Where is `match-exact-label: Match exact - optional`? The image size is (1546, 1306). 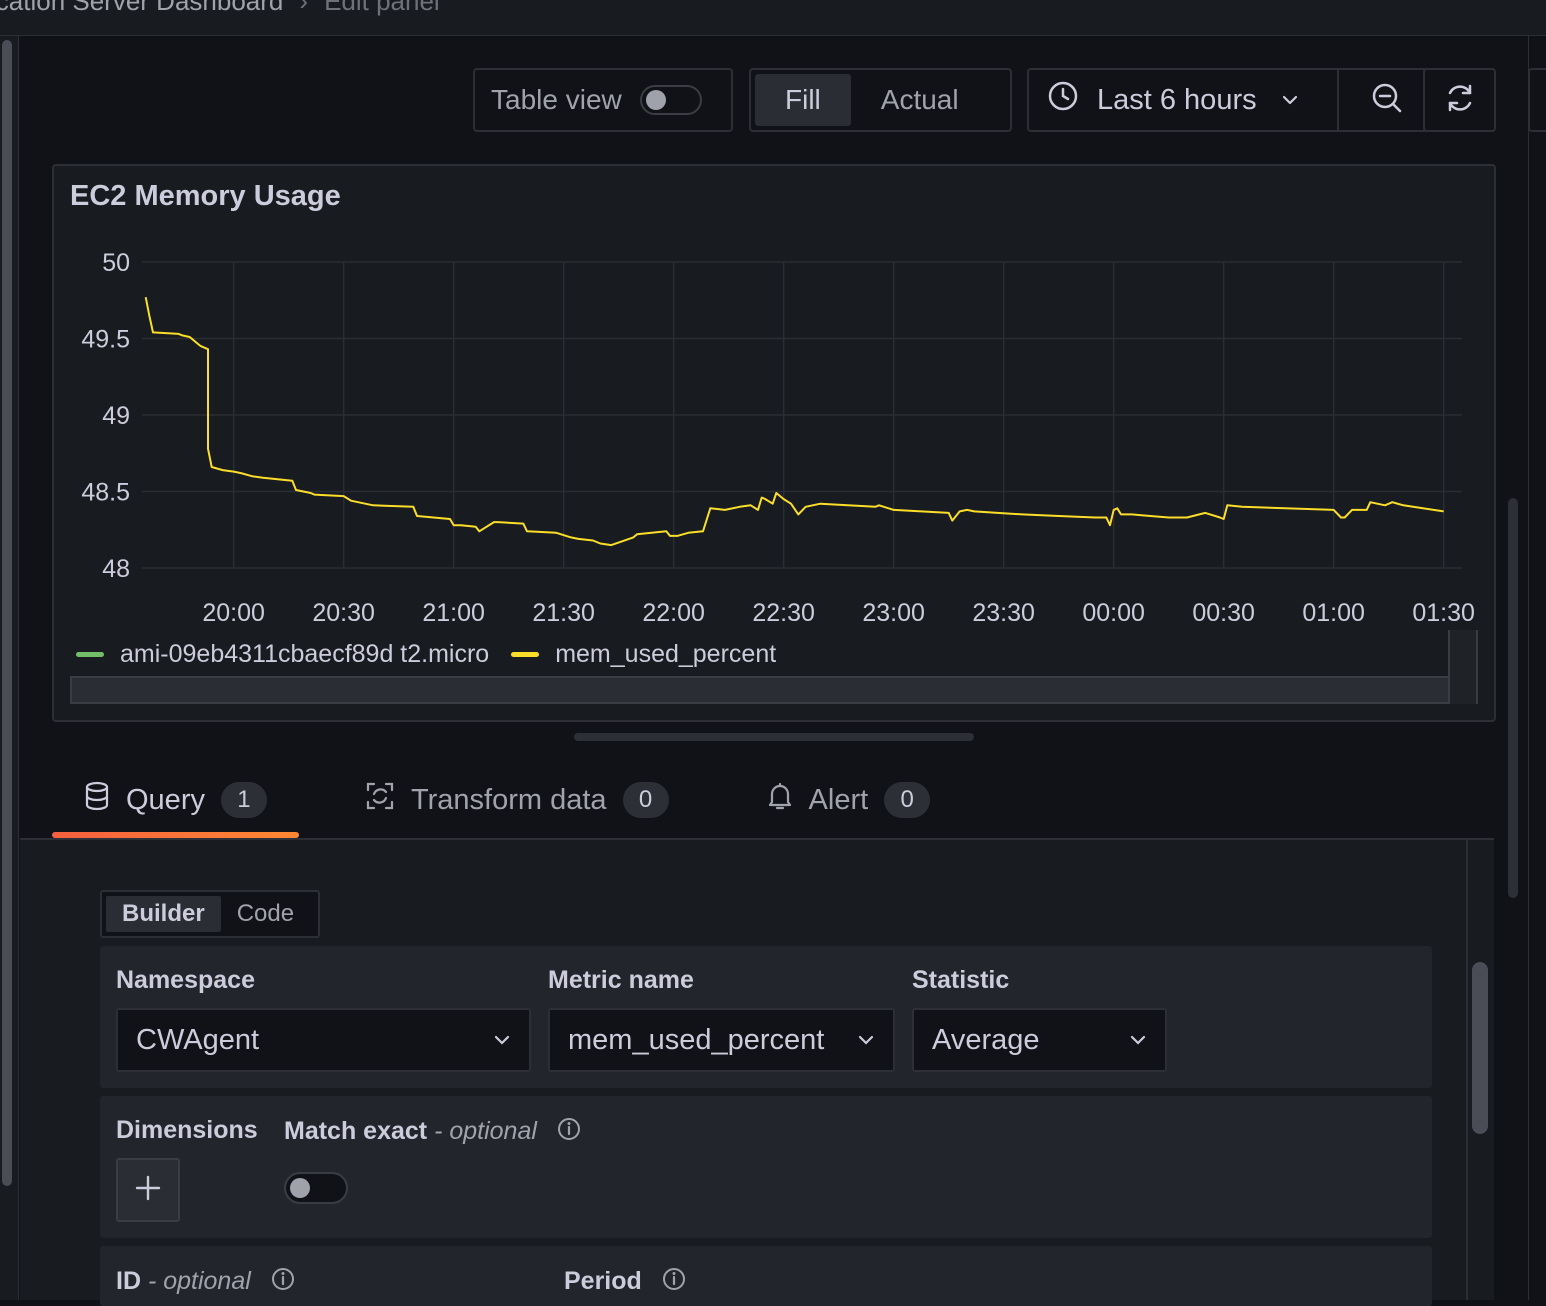 match-exact-label: Match exact - optional is located at coordinates (433, 1132).